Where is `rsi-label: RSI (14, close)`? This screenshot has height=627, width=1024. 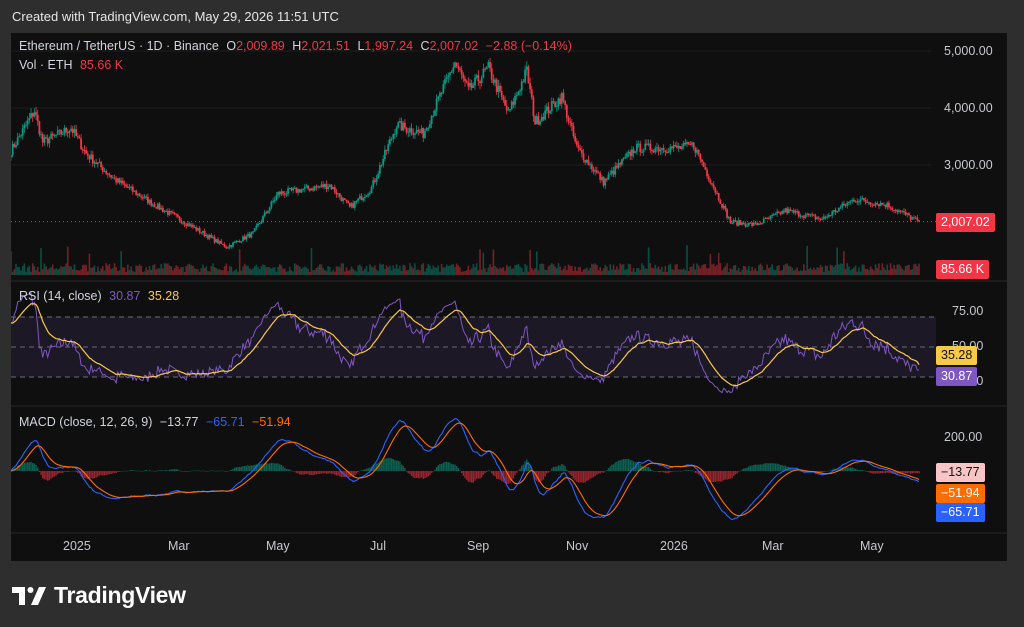
rsi-label: RSI (14, close) is located at coordinates (60, 296).